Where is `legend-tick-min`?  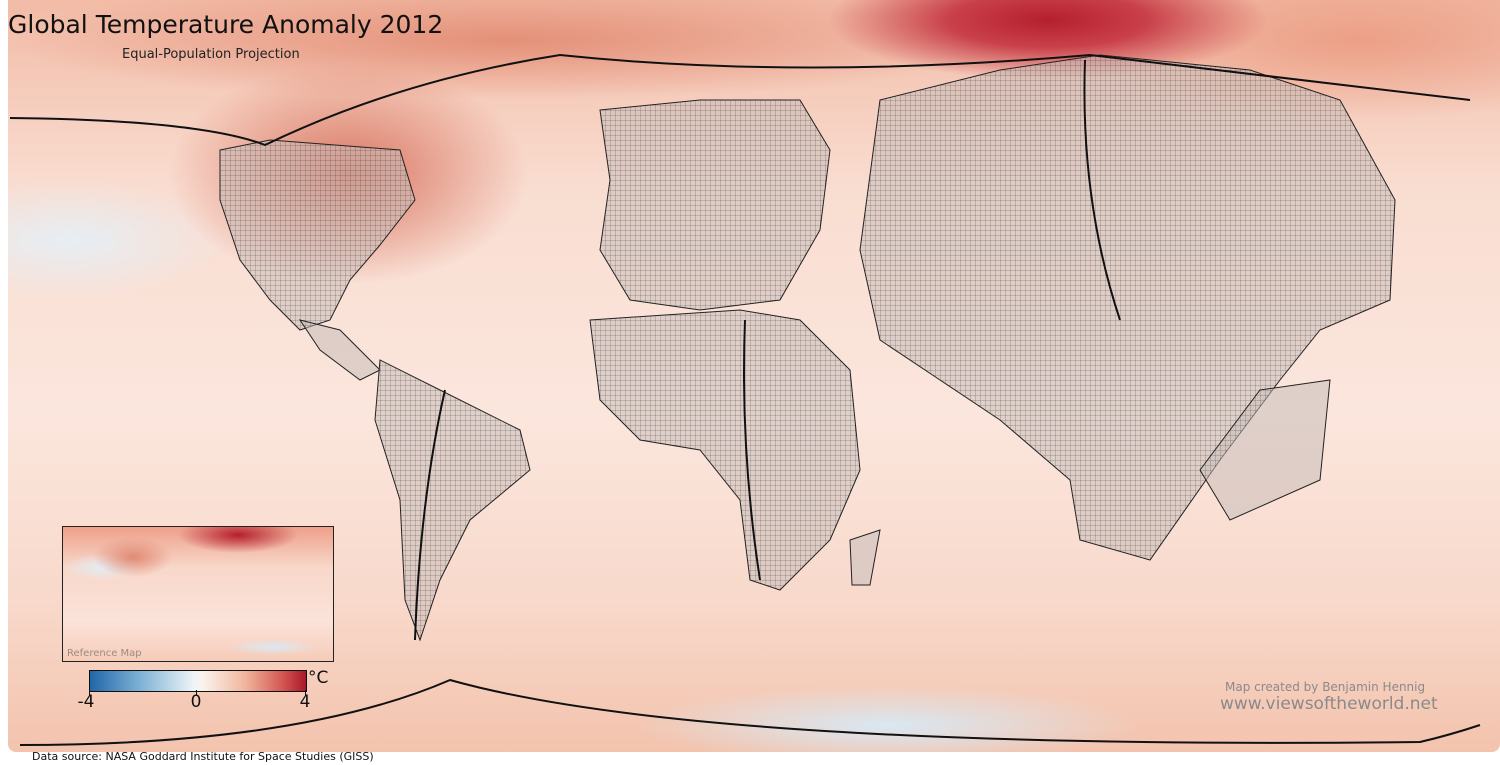 legend-tick-min is located at coordinates (89, 693).